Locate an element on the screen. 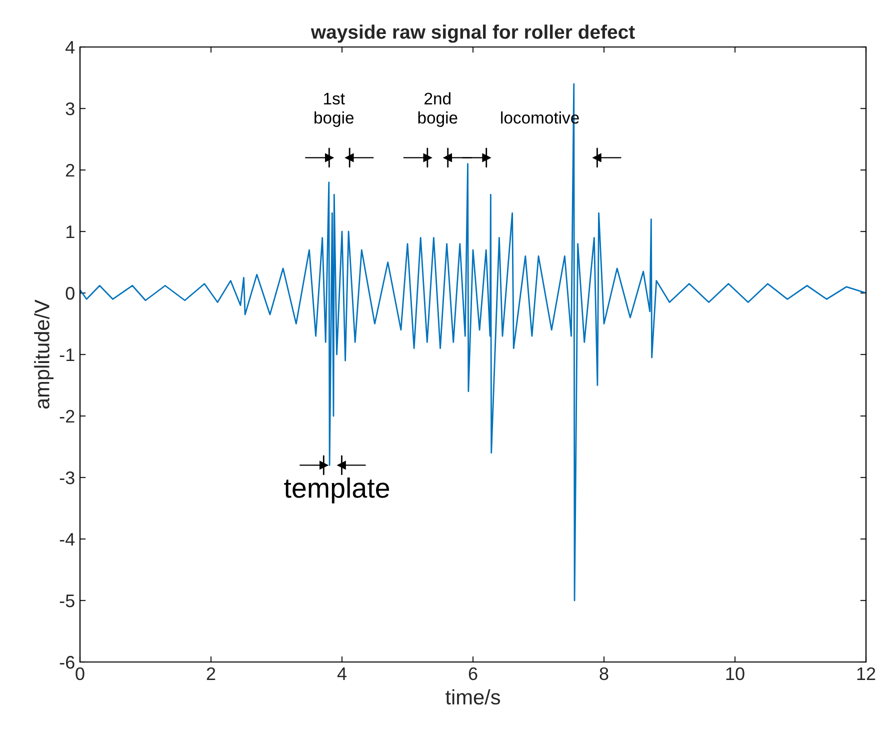 The width and height of the screenshot is (881, 740). x-tick-label: 6 is located at coordinates (473, 673).